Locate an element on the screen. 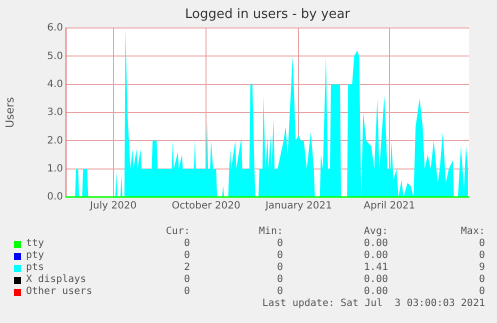 This screenshot has width=497, height=323. legend-label: X displays is located at coordinates (56, 280).